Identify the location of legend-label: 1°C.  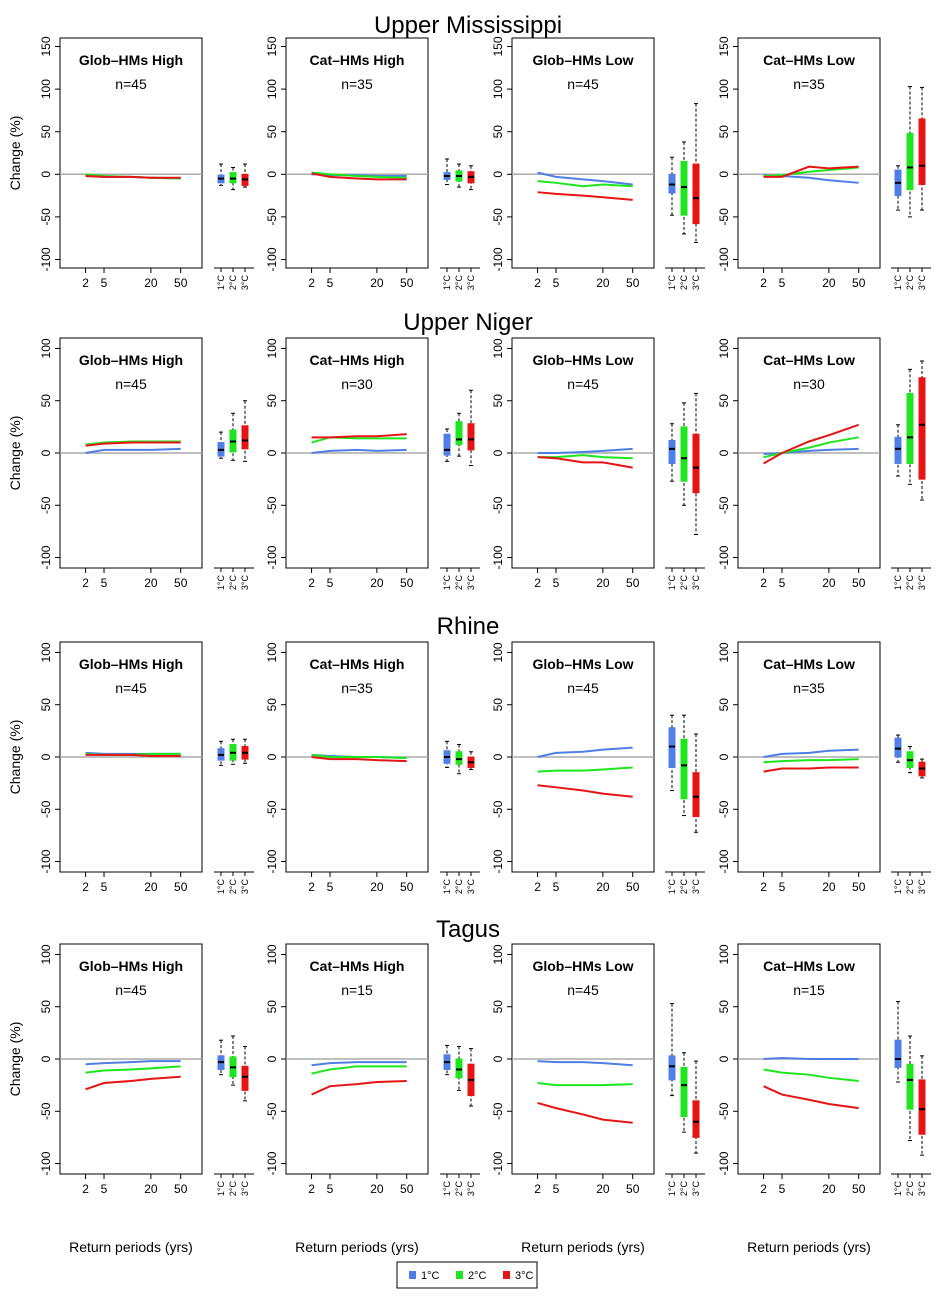
(430, 1276).